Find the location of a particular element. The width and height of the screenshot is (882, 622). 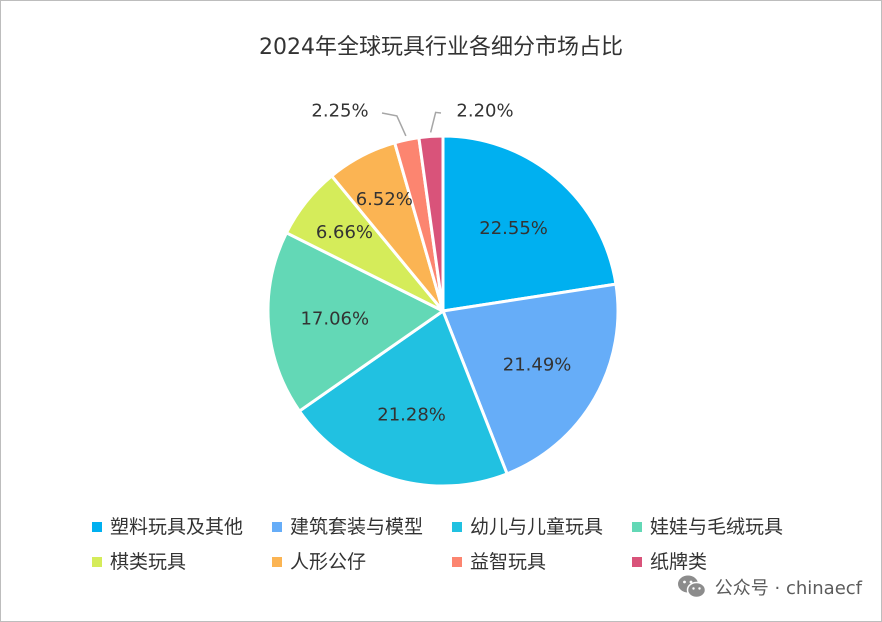

legend-item-7: 益智玩具 is located at coordinates (499, 562).